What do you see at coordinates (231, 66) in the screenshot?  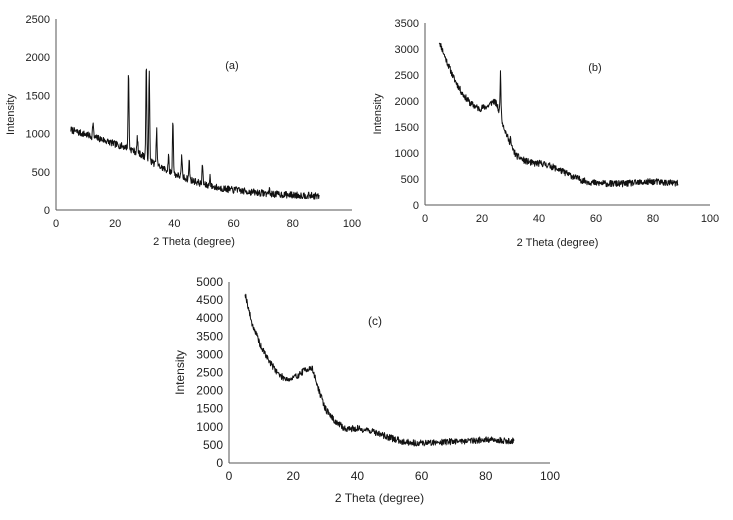 I see `panel-label-a: (a)` at bounding box center [231, 66].